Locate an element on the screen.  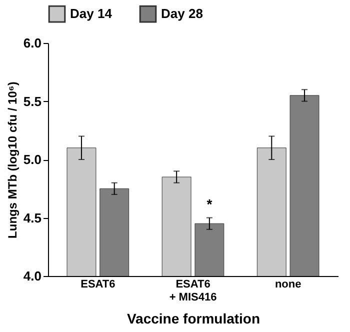
x-tick-label: ESAT6 is located at coordinates (98, 284).